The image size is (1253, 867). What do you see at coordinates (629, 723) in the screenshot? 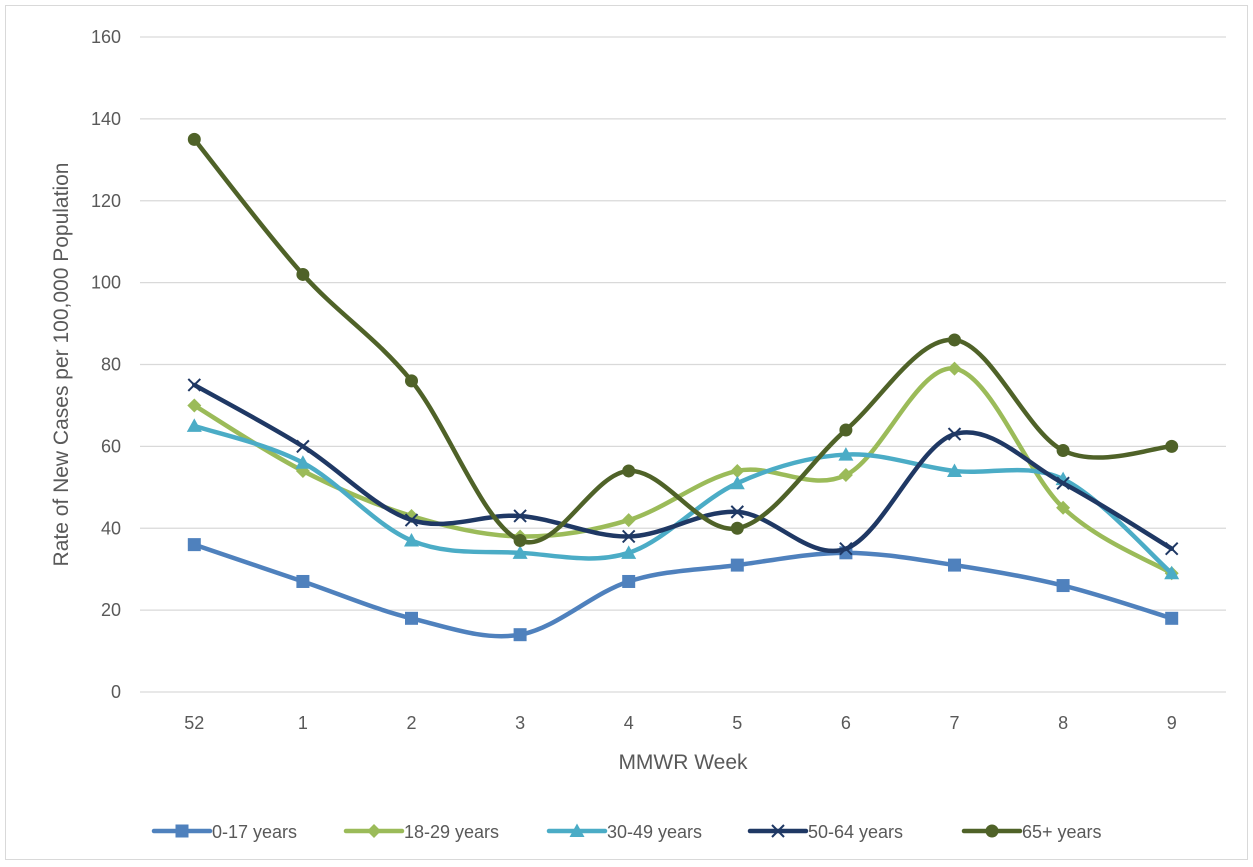
I see `x-tick-label: 4` at bounding box center [629, 723].